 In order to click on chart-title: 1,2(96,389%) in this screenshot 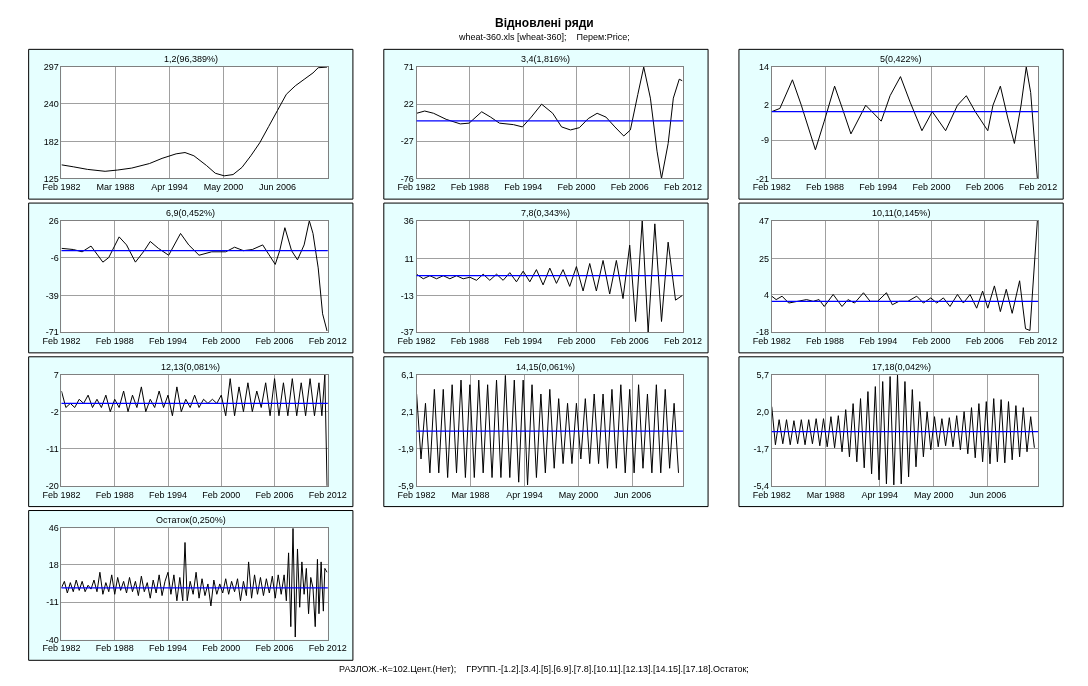, I will do `click(191, 59)`.